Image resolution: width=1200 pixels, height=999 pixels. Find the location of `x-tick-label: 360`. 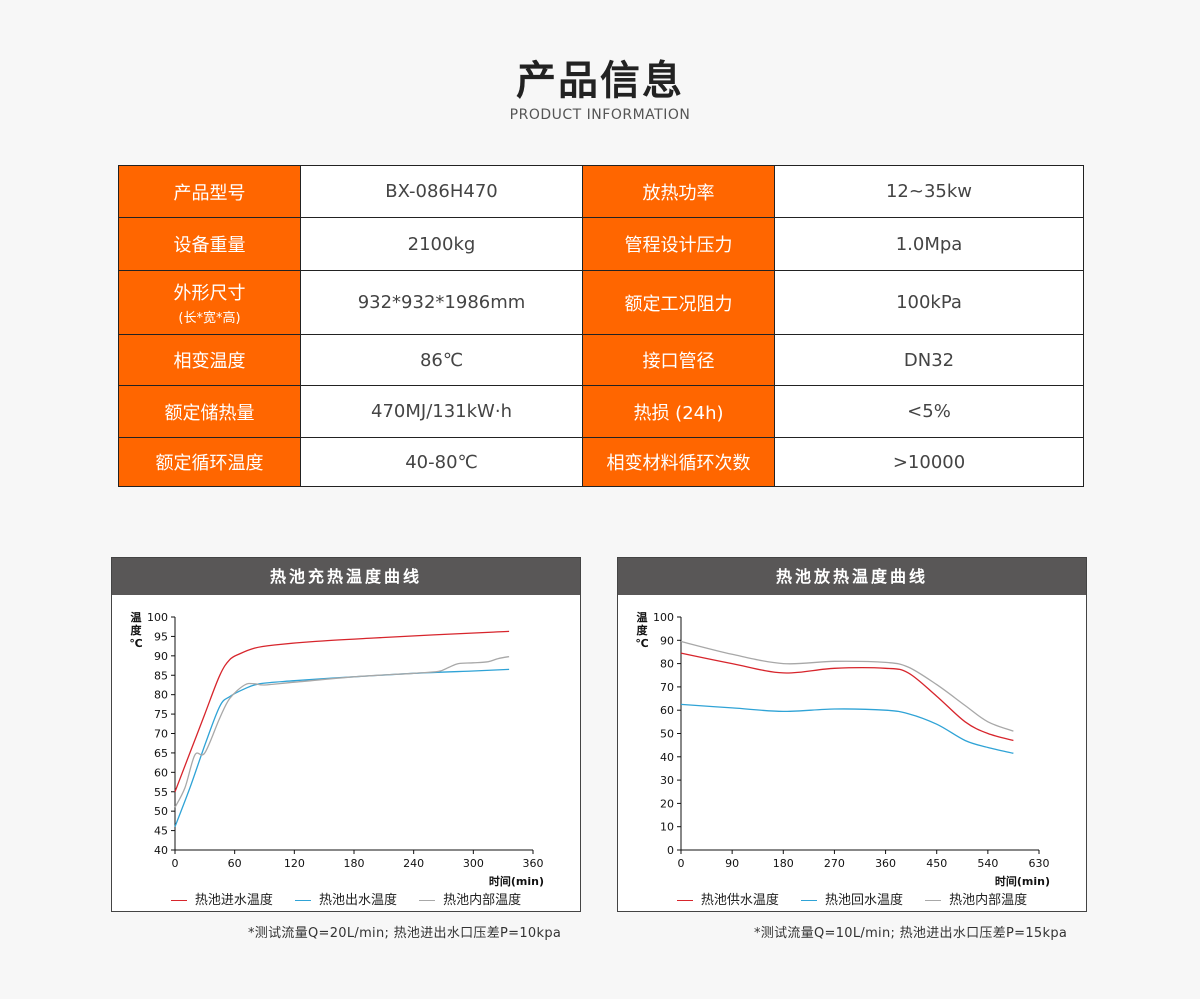

x-tick-label: 360 is located at coordinates (533, 863).